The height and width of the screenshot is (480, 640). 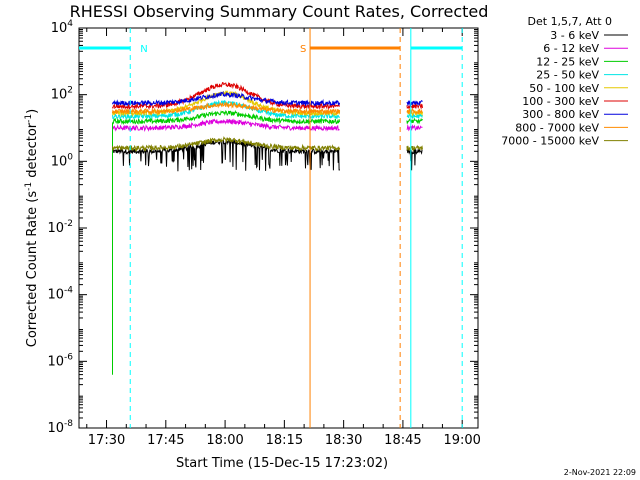 I want to click on y-tick-label: 10⁰, so click(x=62, y=160).